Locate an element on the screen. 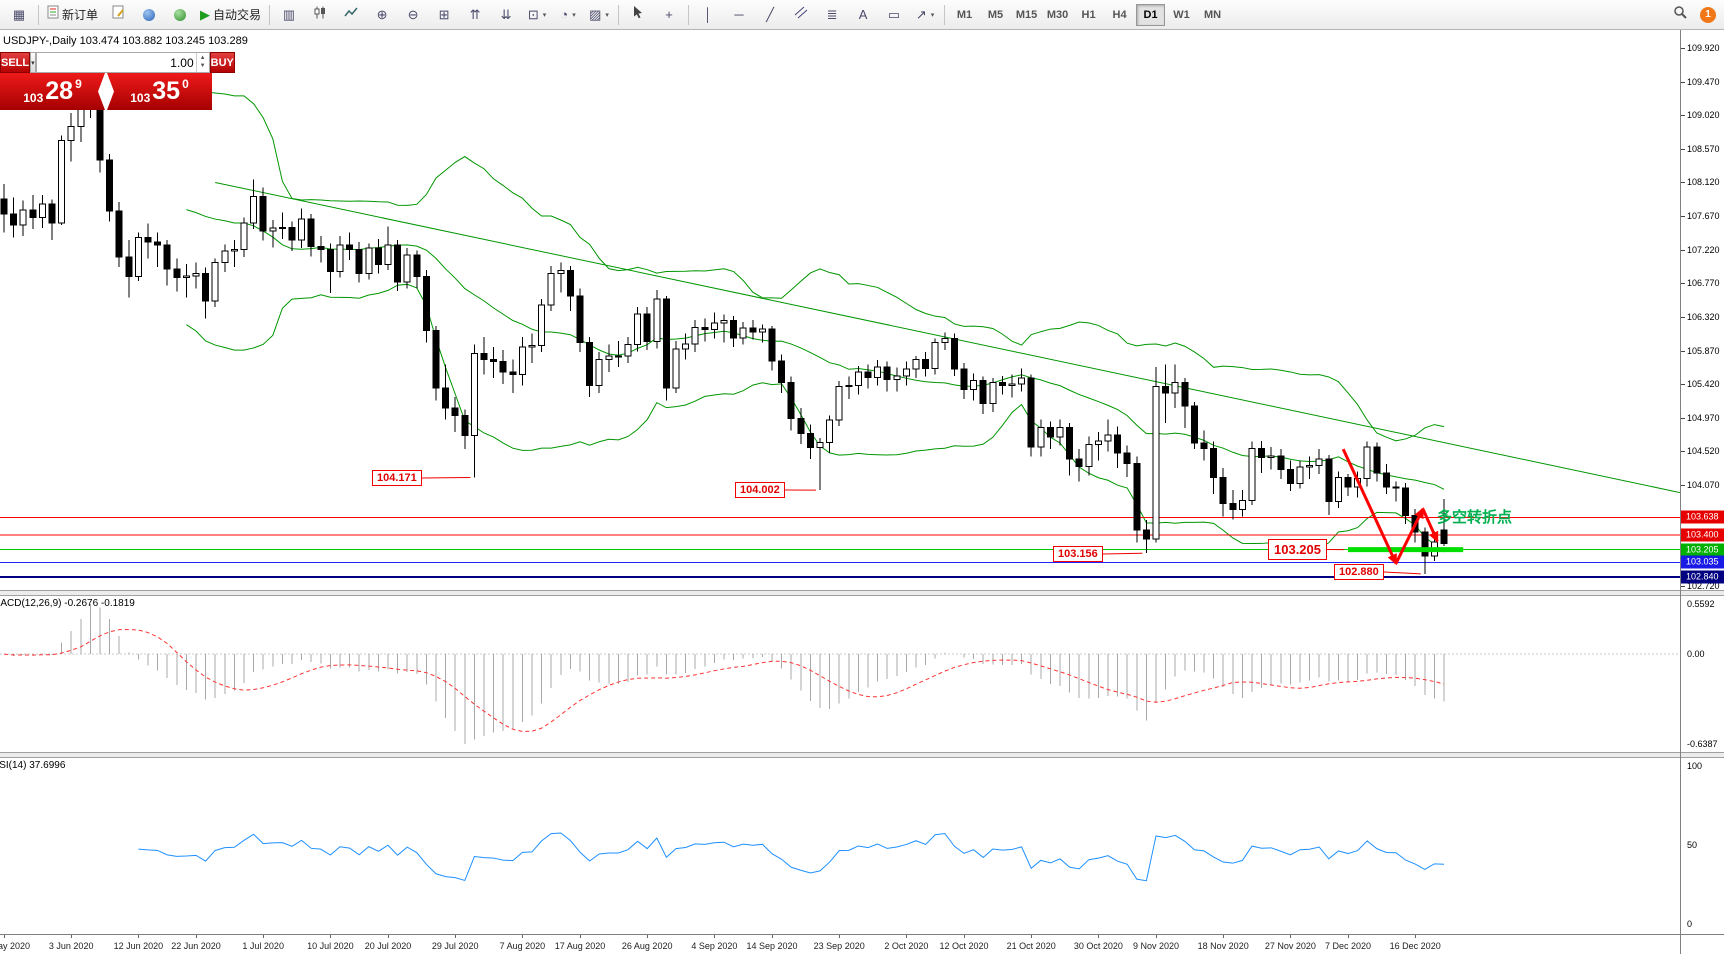 The image size is (1724, 954). chart-window-icon: ▦ is located at coordinates (19, 14).